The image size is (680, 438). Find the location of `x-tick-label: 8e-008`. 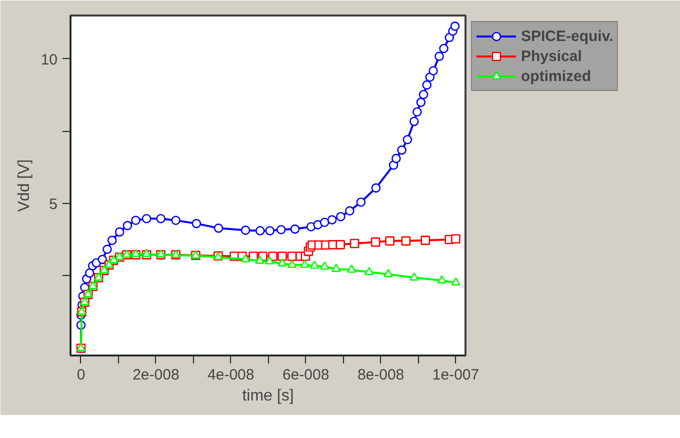

x-tick-label: 8e-008 is located at coordinates (380, 375).